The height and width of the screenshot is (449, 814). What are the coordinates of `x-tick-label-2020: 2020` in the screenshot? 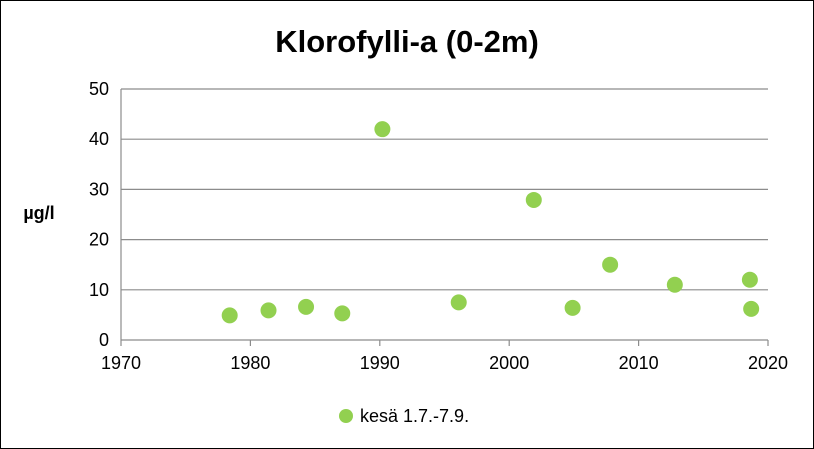 It's located at (768, 363).